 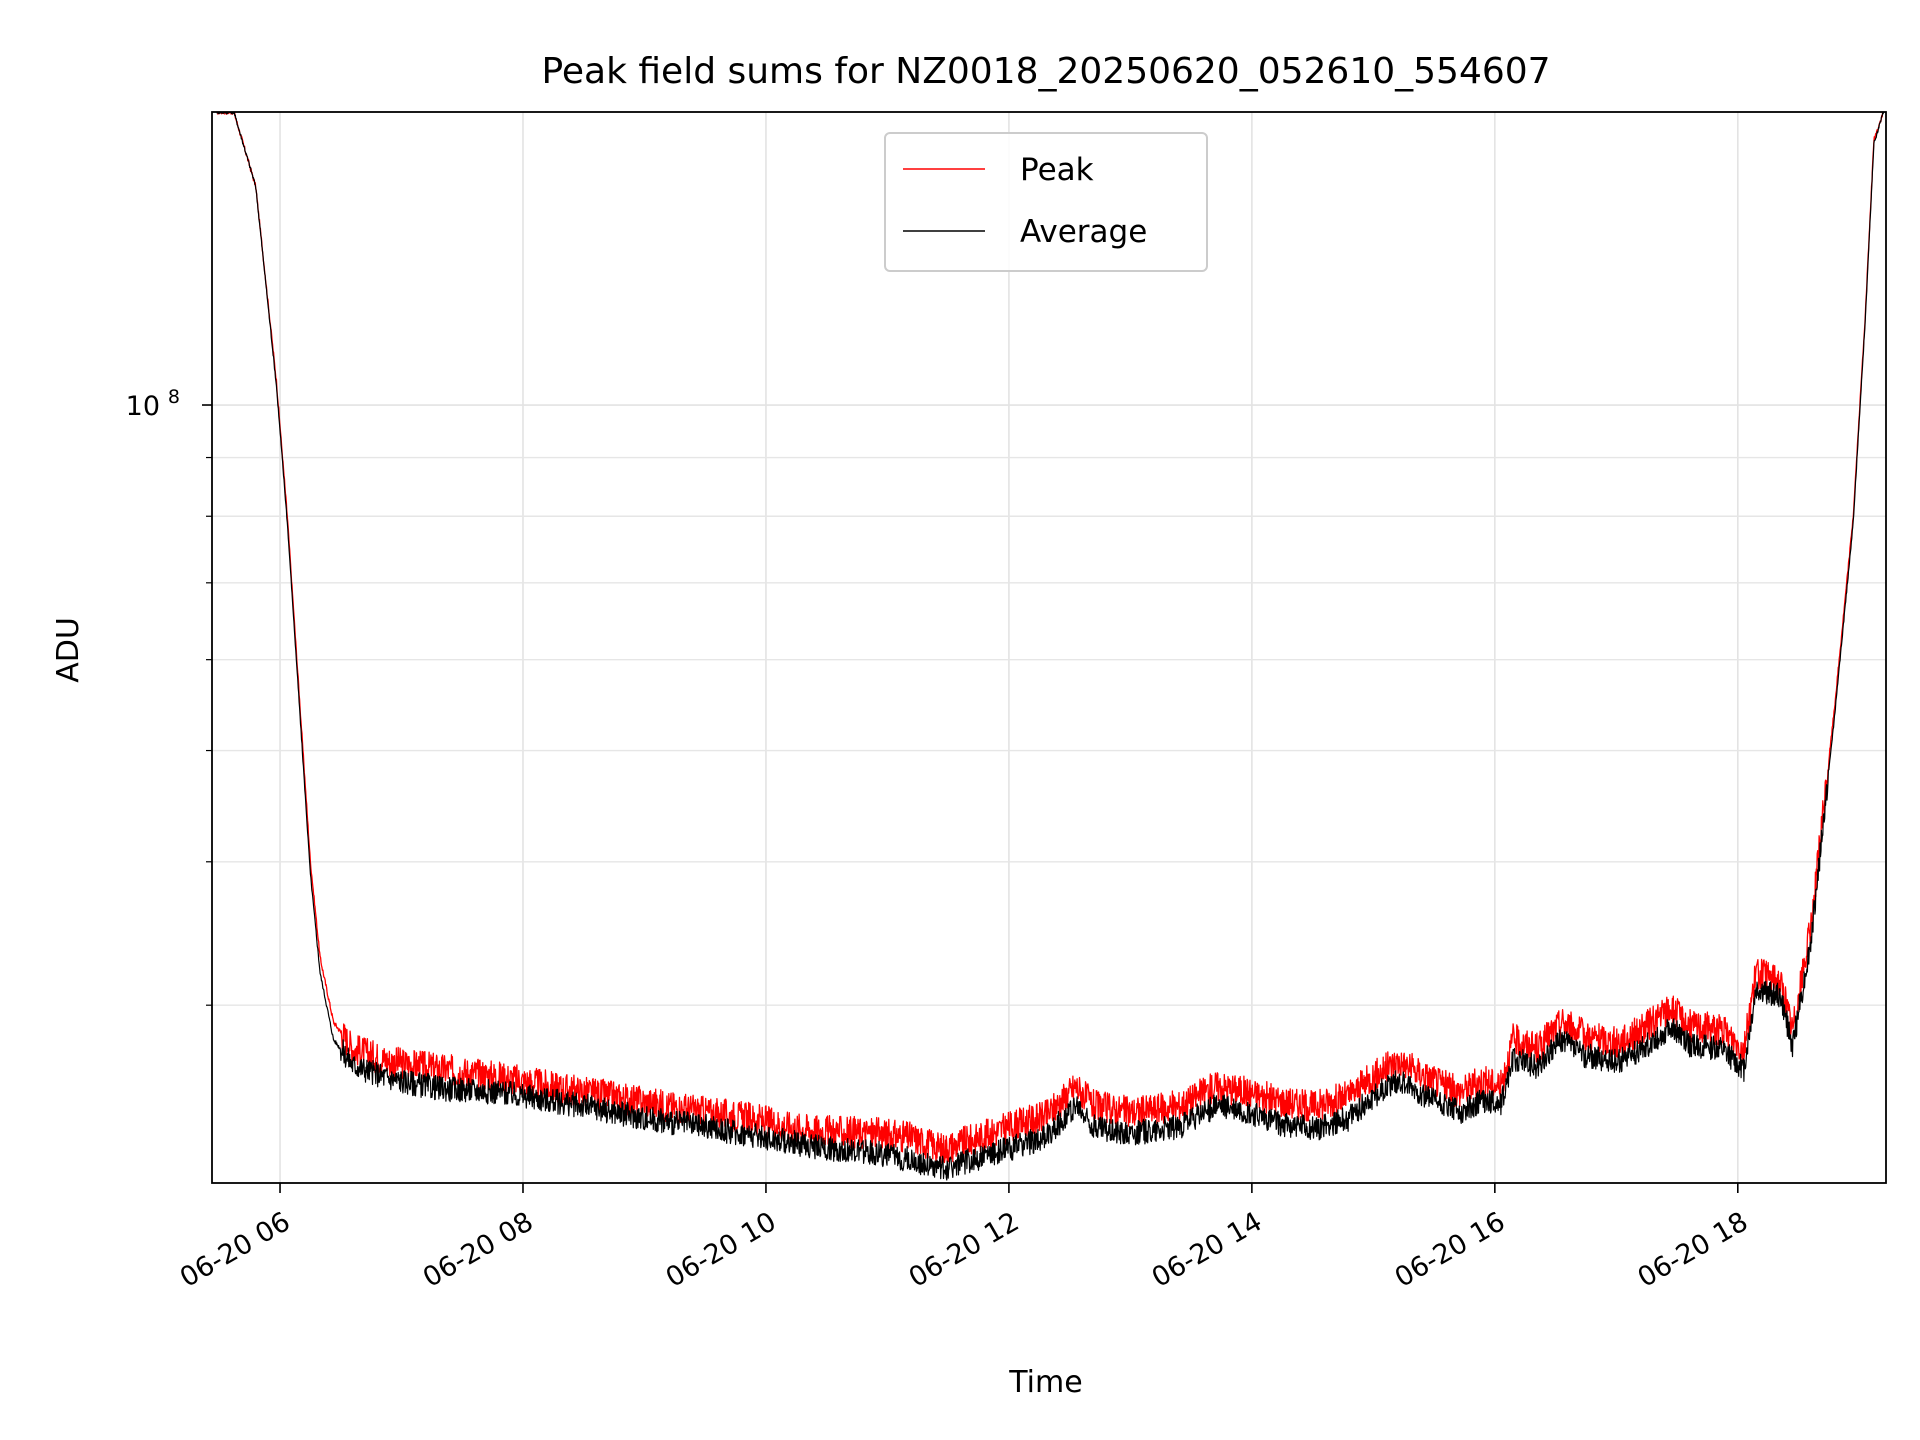 What do you see at coordinates (1057, 170) in the screenshot?
I see `legend-label-peak: Peak` at bounding box center [1057, 170].